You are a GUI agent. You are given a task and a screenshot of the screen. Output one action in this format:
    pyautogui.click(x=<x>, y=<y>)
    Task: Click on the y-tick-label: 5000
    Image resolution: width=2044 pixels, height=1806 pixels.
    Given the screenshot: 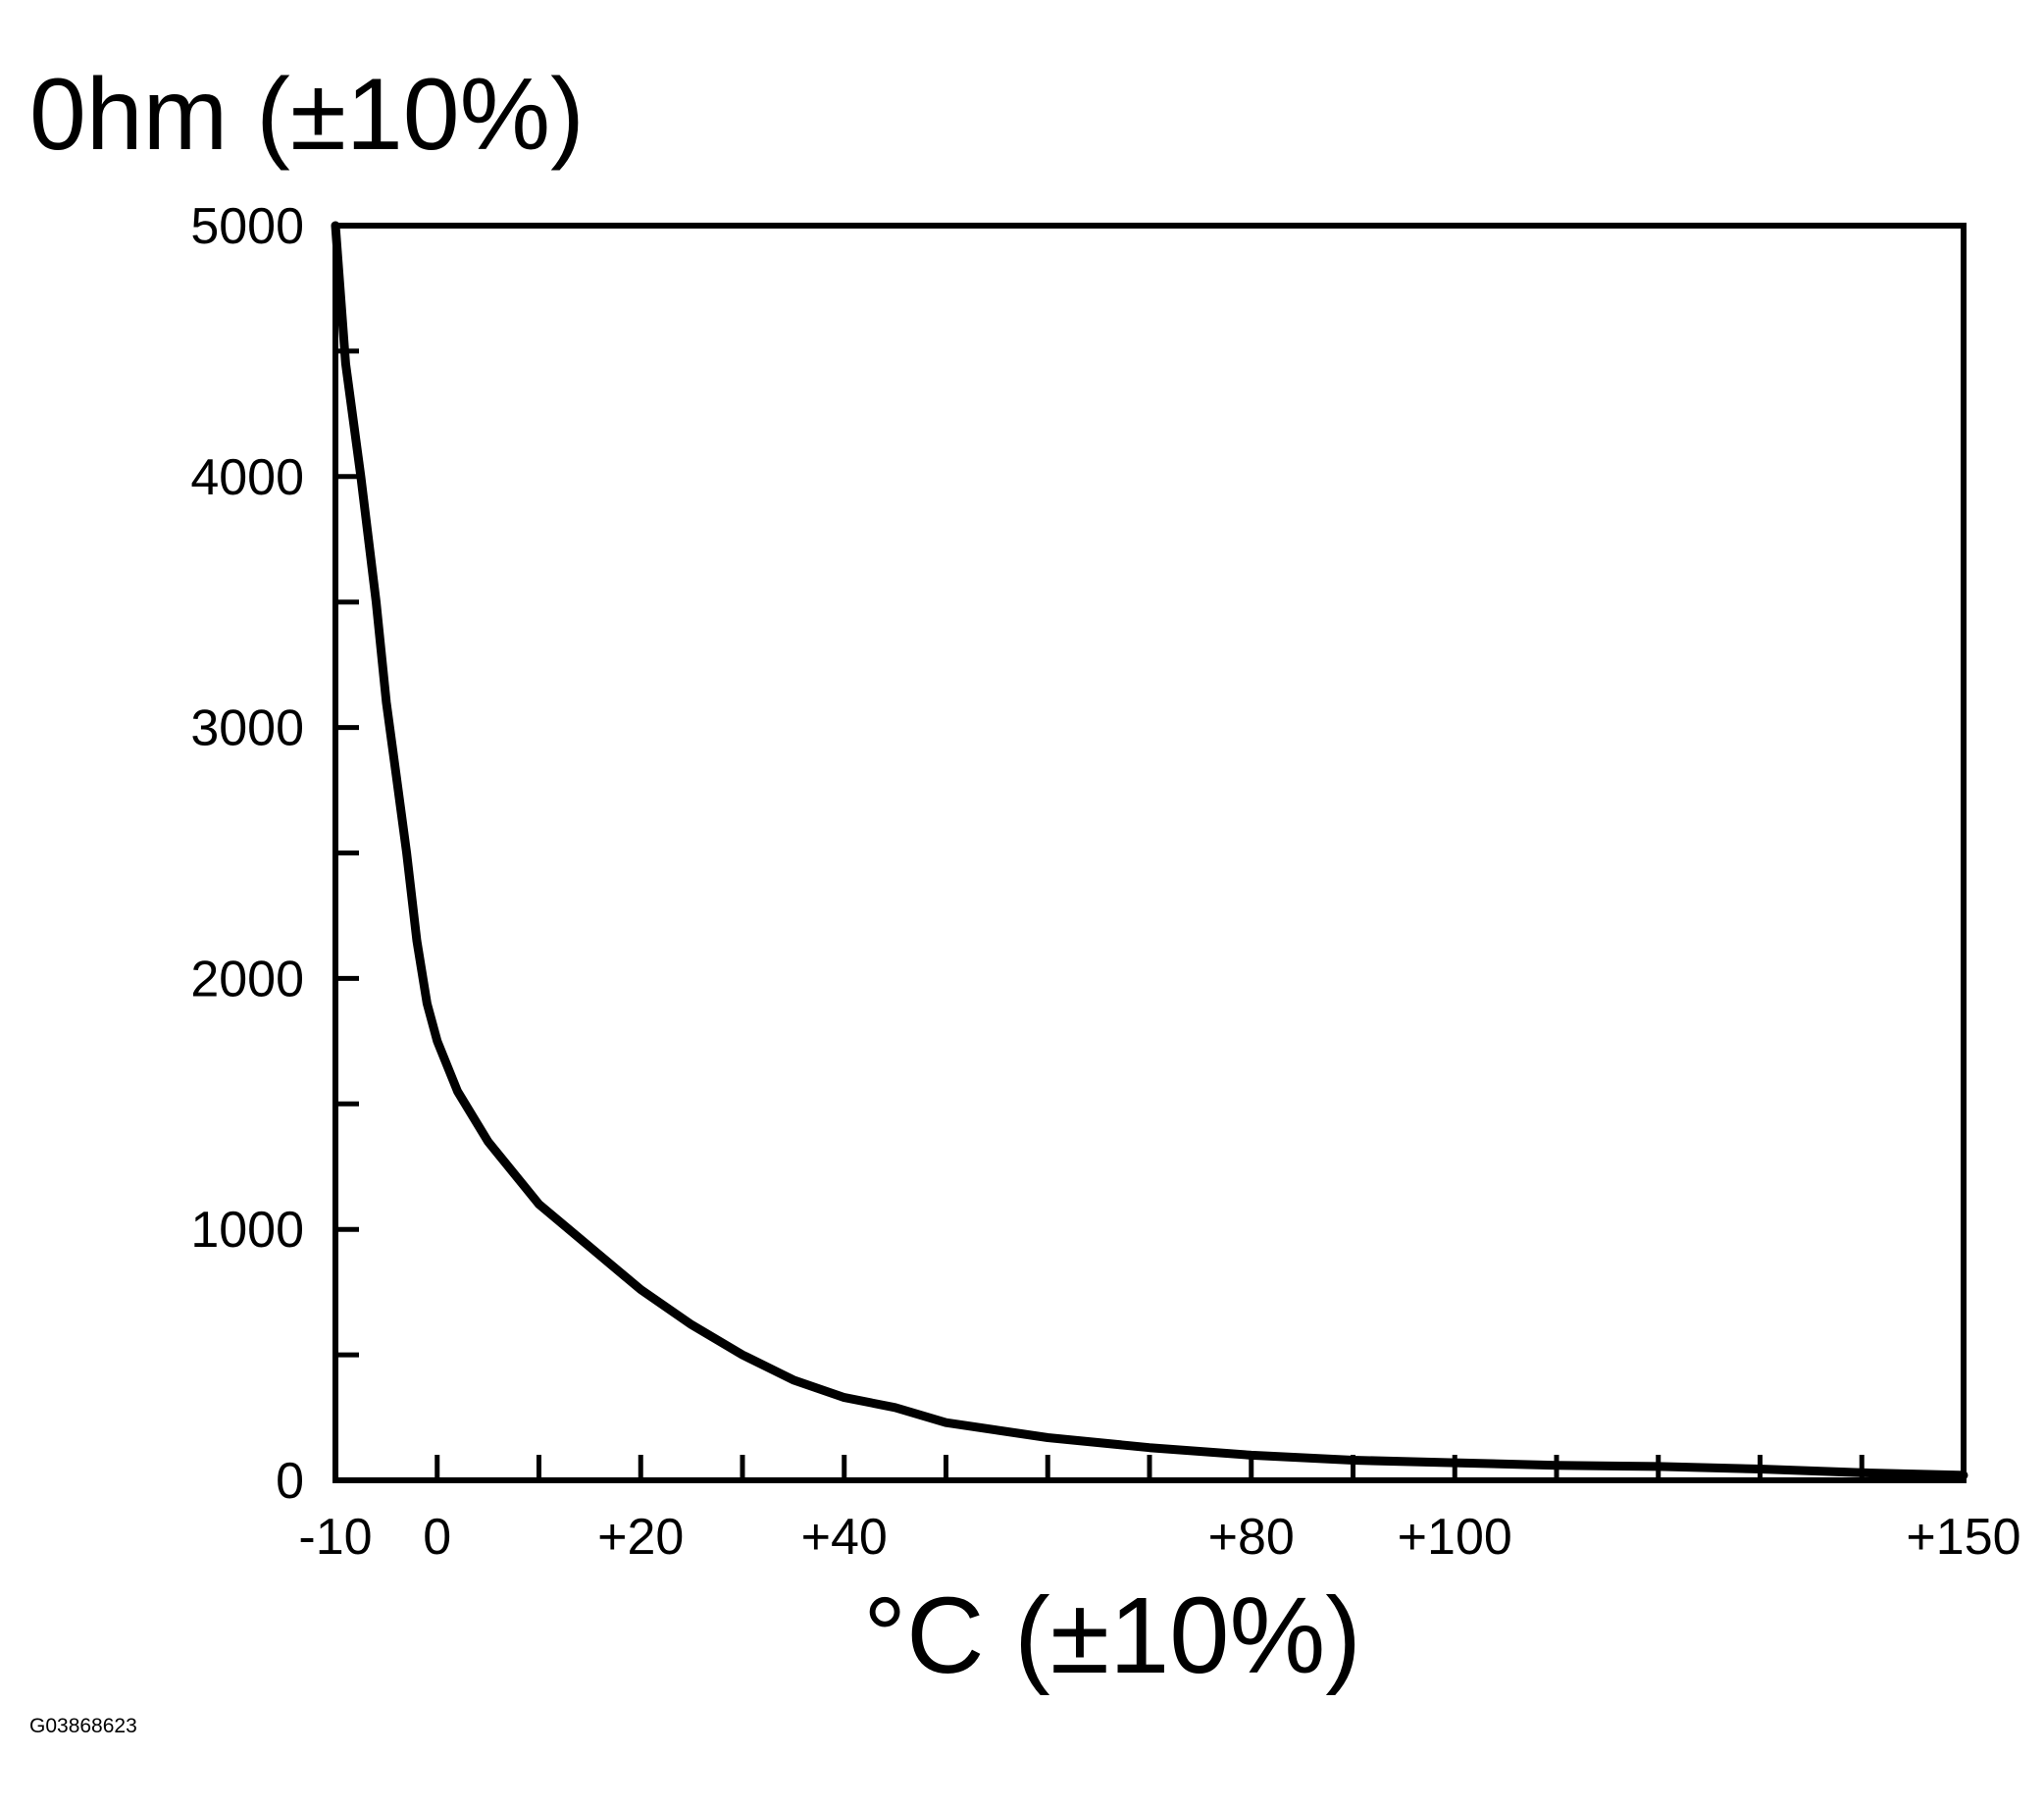 What is the action you would take?
    pyautogui.click(x=247, y=226)
    